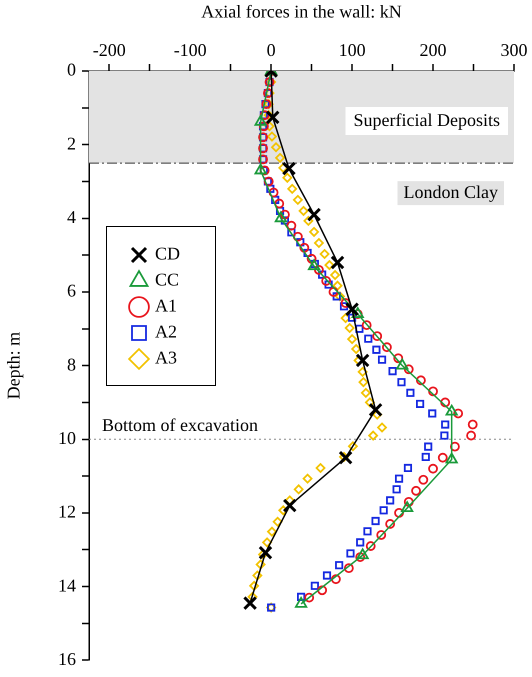 This screenshot has height=677, width=532. I want to click on legend-label: A1, so click(166, 306).